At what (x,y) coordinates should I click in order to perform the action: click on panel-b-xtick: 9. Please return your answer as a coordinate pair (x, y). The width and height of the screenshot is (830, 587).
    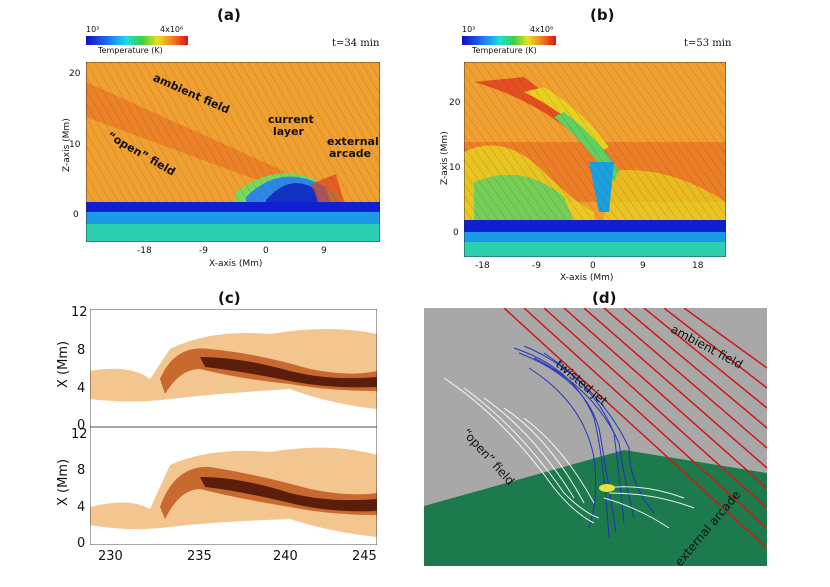
    Looking at the image, I should click on (643, 266).